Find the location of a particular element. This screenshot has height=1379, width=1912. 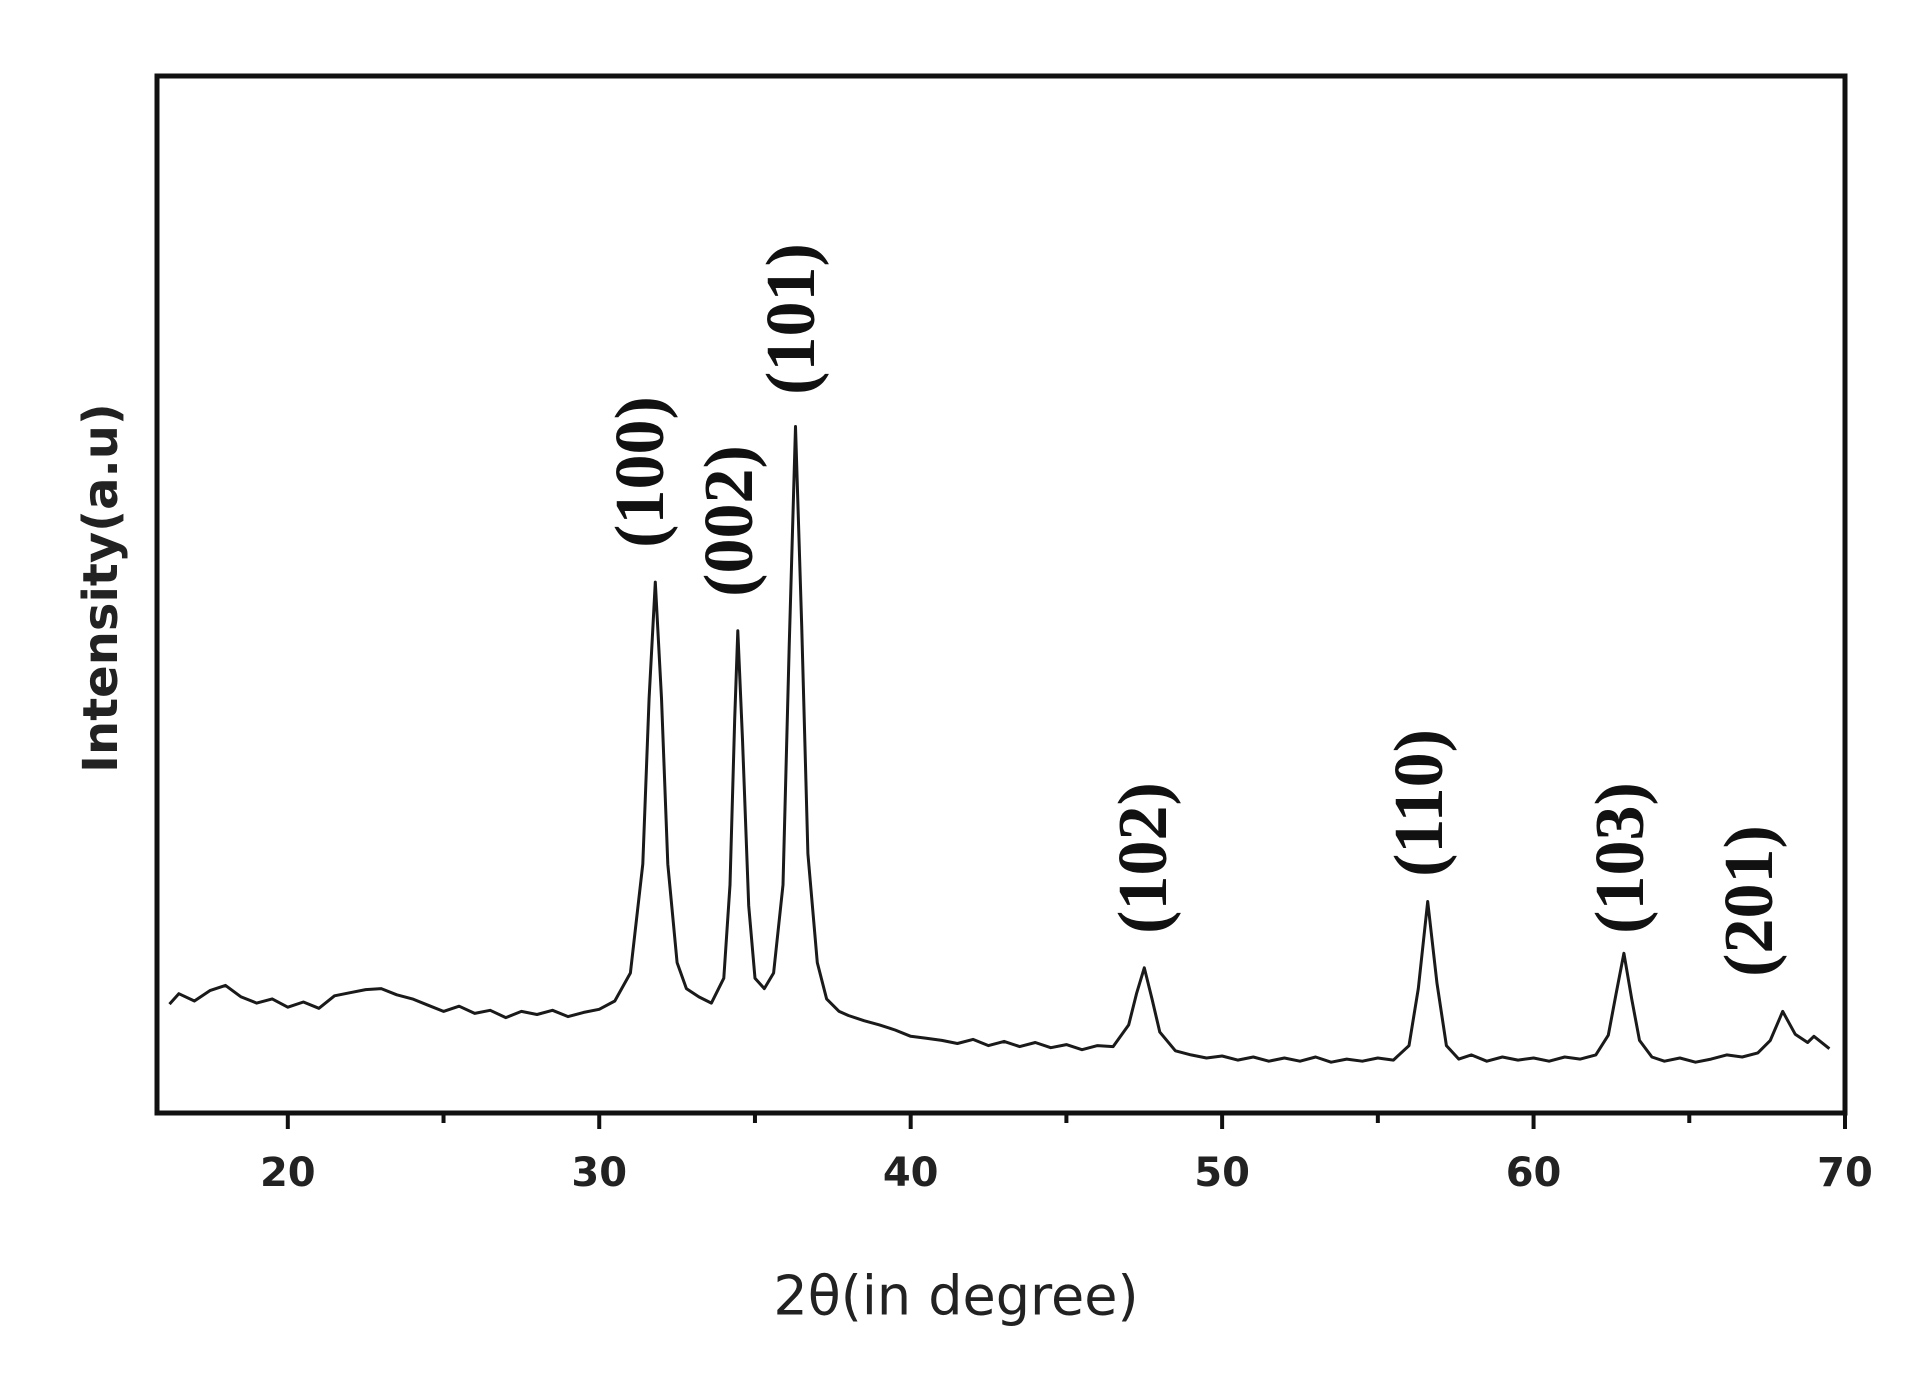

y-axis-label: Intensity(a.u) is located at coordinates (101, 588).